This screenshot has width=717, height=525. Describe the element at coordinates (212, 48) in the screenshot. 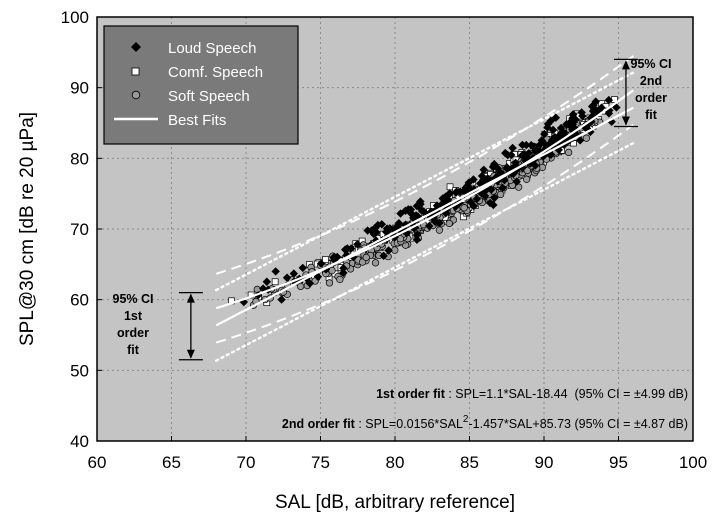

I see `legend-loud-label: Loud Speech` at that location.